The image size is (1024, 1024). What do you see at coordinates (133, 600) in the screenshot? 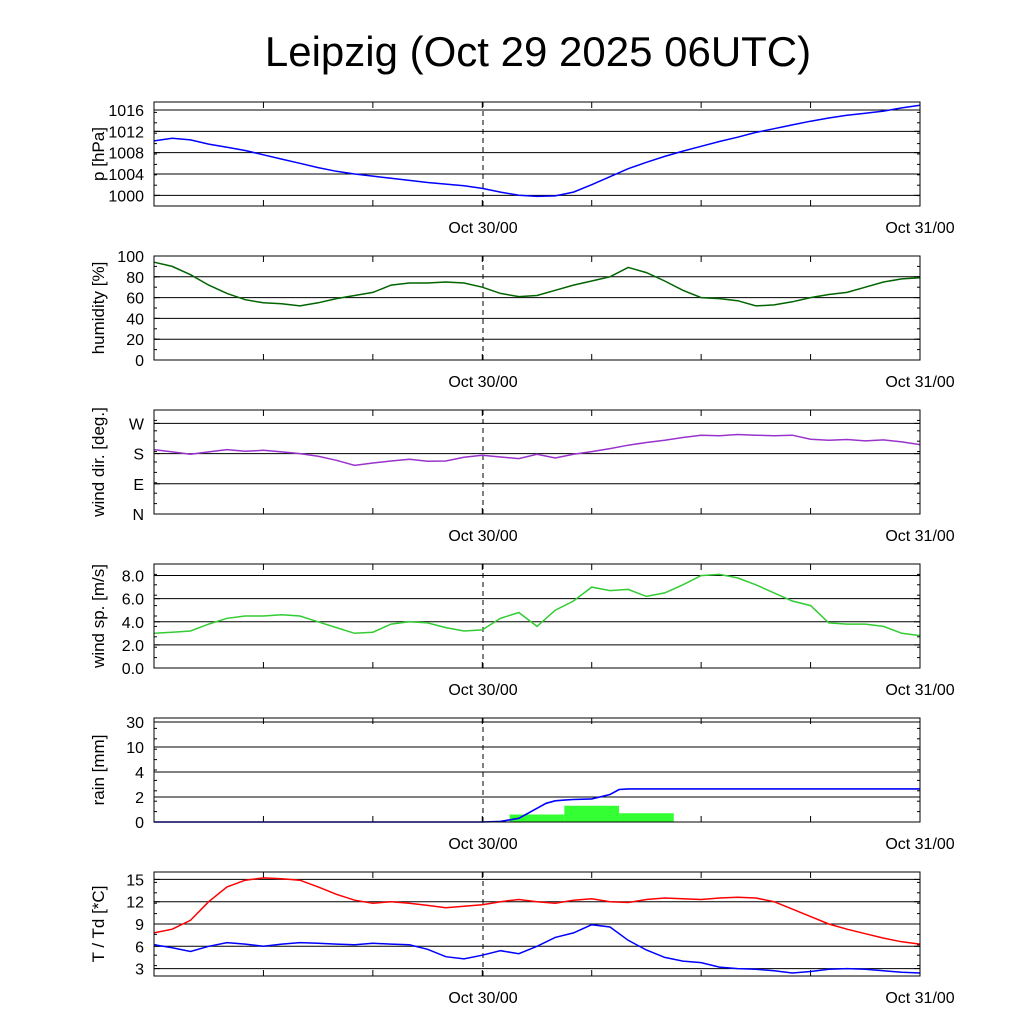
I see `y-tick-label: 6.0` at bounding box center [133, 600].